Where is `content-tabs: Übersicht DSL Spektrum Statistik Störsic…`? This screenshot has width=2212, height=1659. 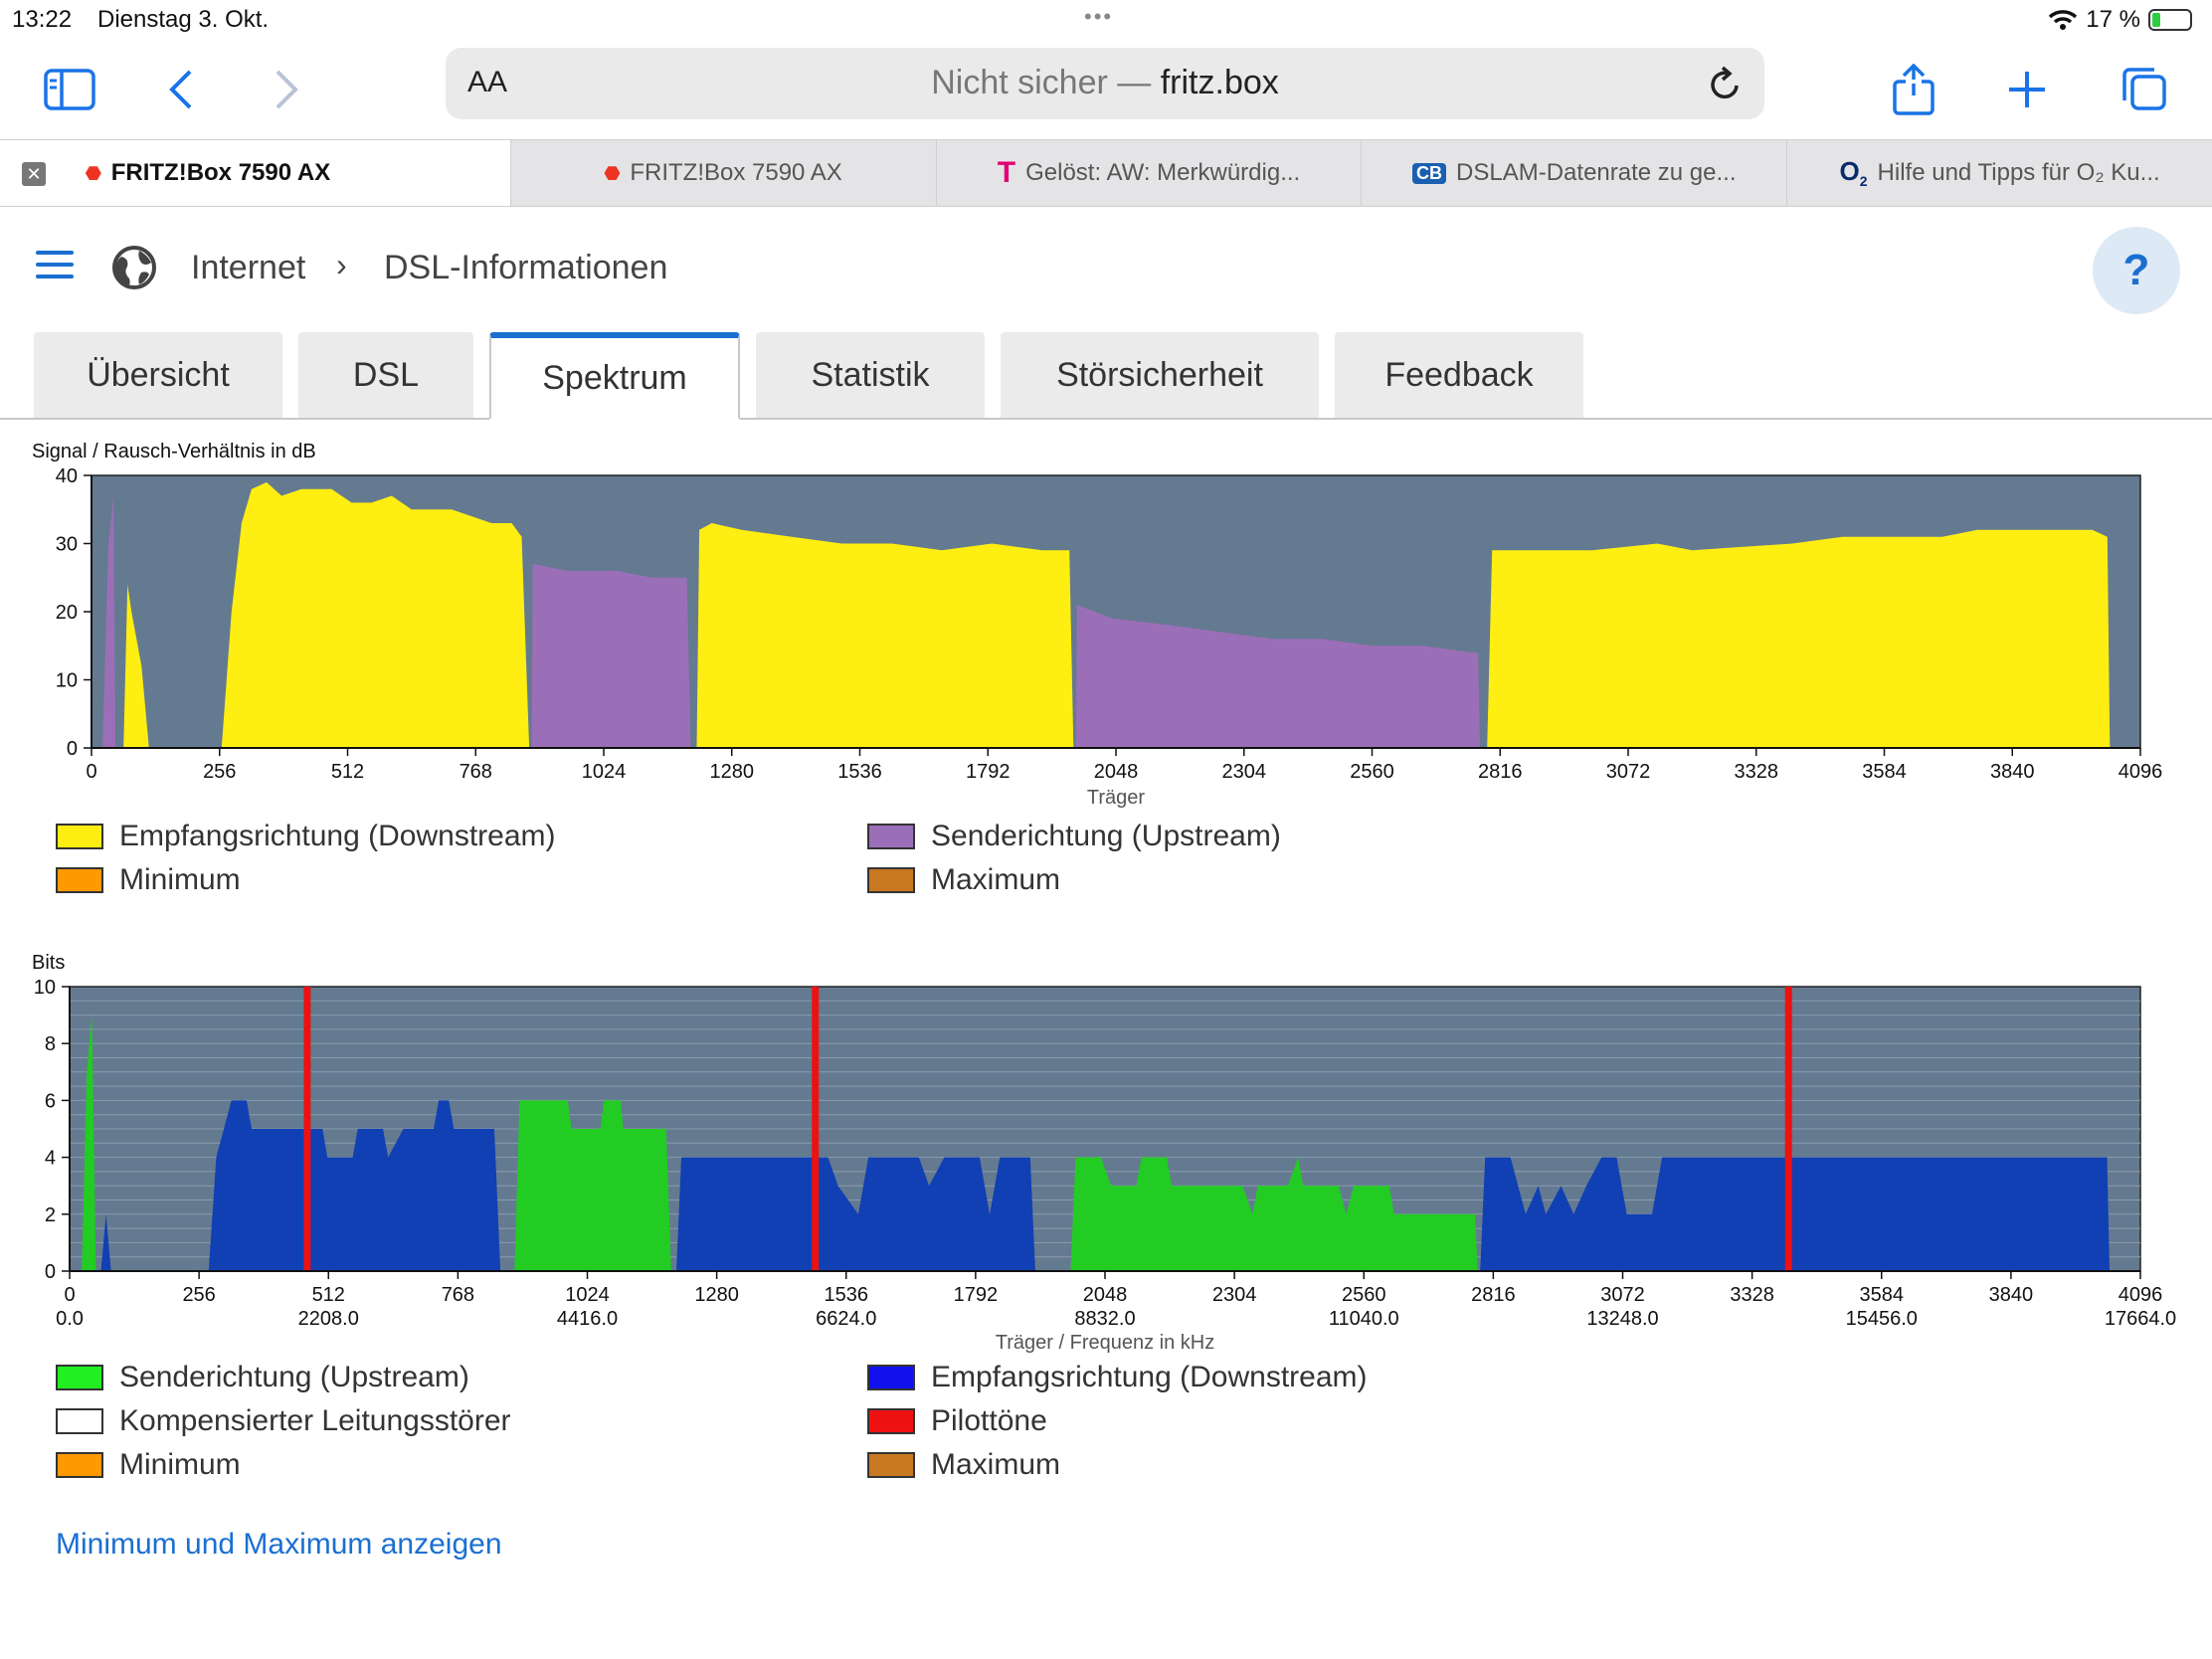
content-tabs: Übersicht DSL Spektrum Statistik Störsic… is located at coordinates (1106, 376).